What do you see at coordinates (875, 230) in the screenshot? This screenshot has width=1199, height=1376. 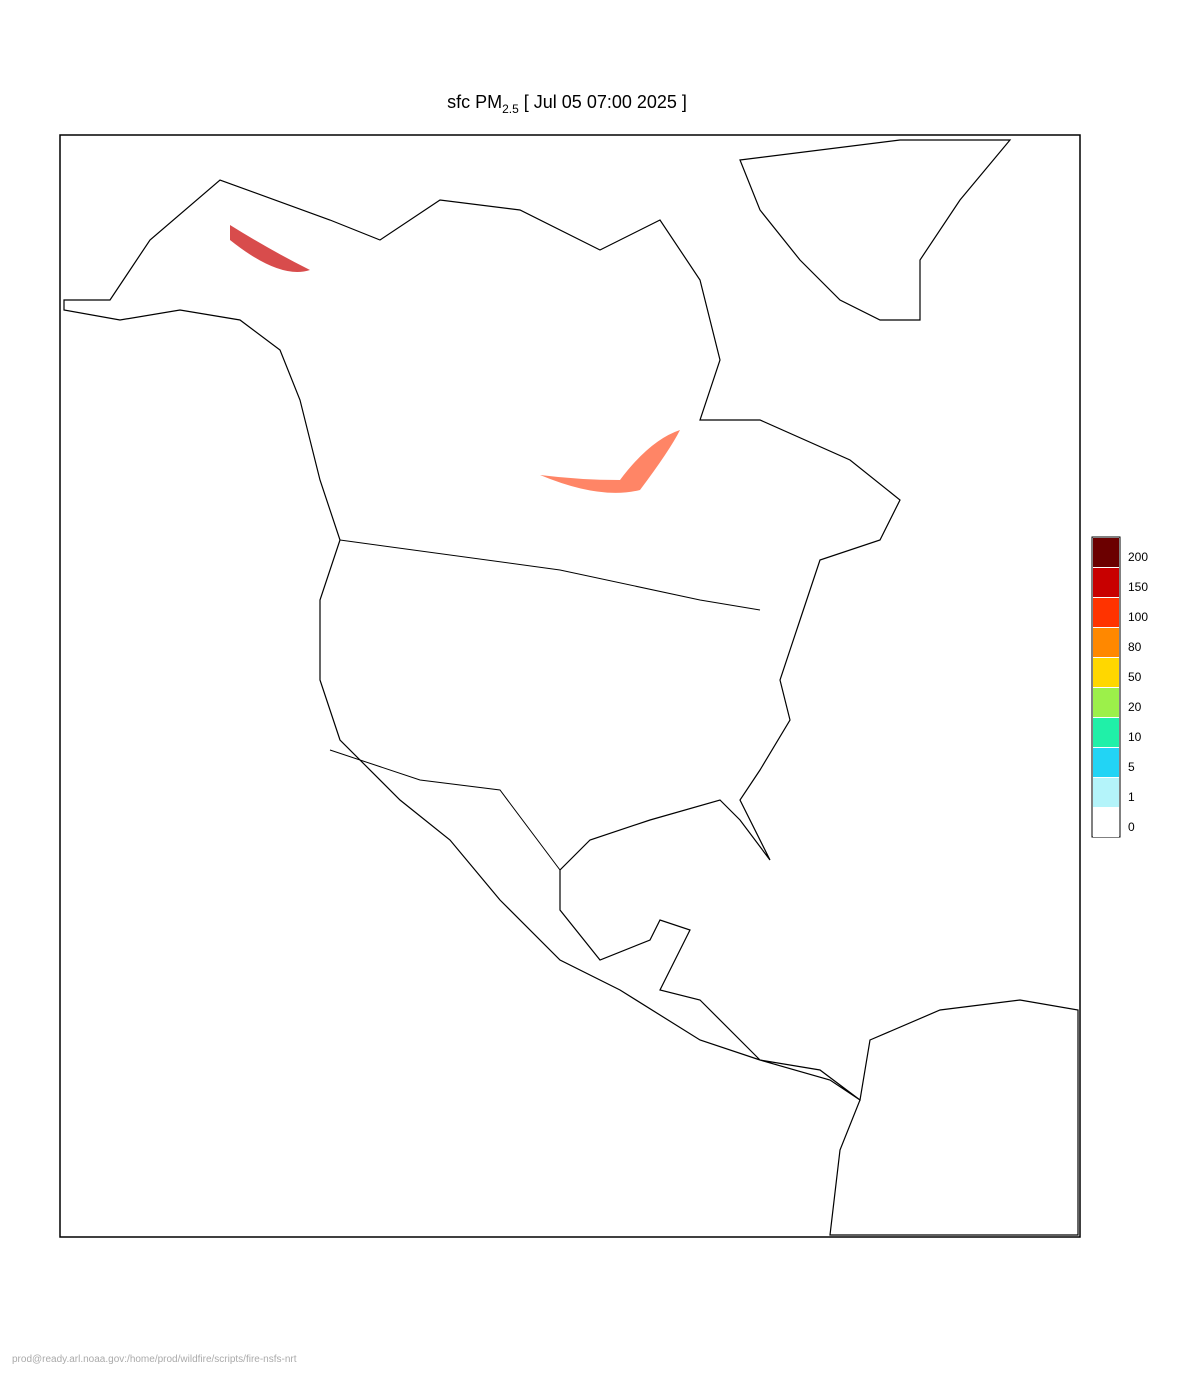 I see `greenland` at bounding box center [875, 230].